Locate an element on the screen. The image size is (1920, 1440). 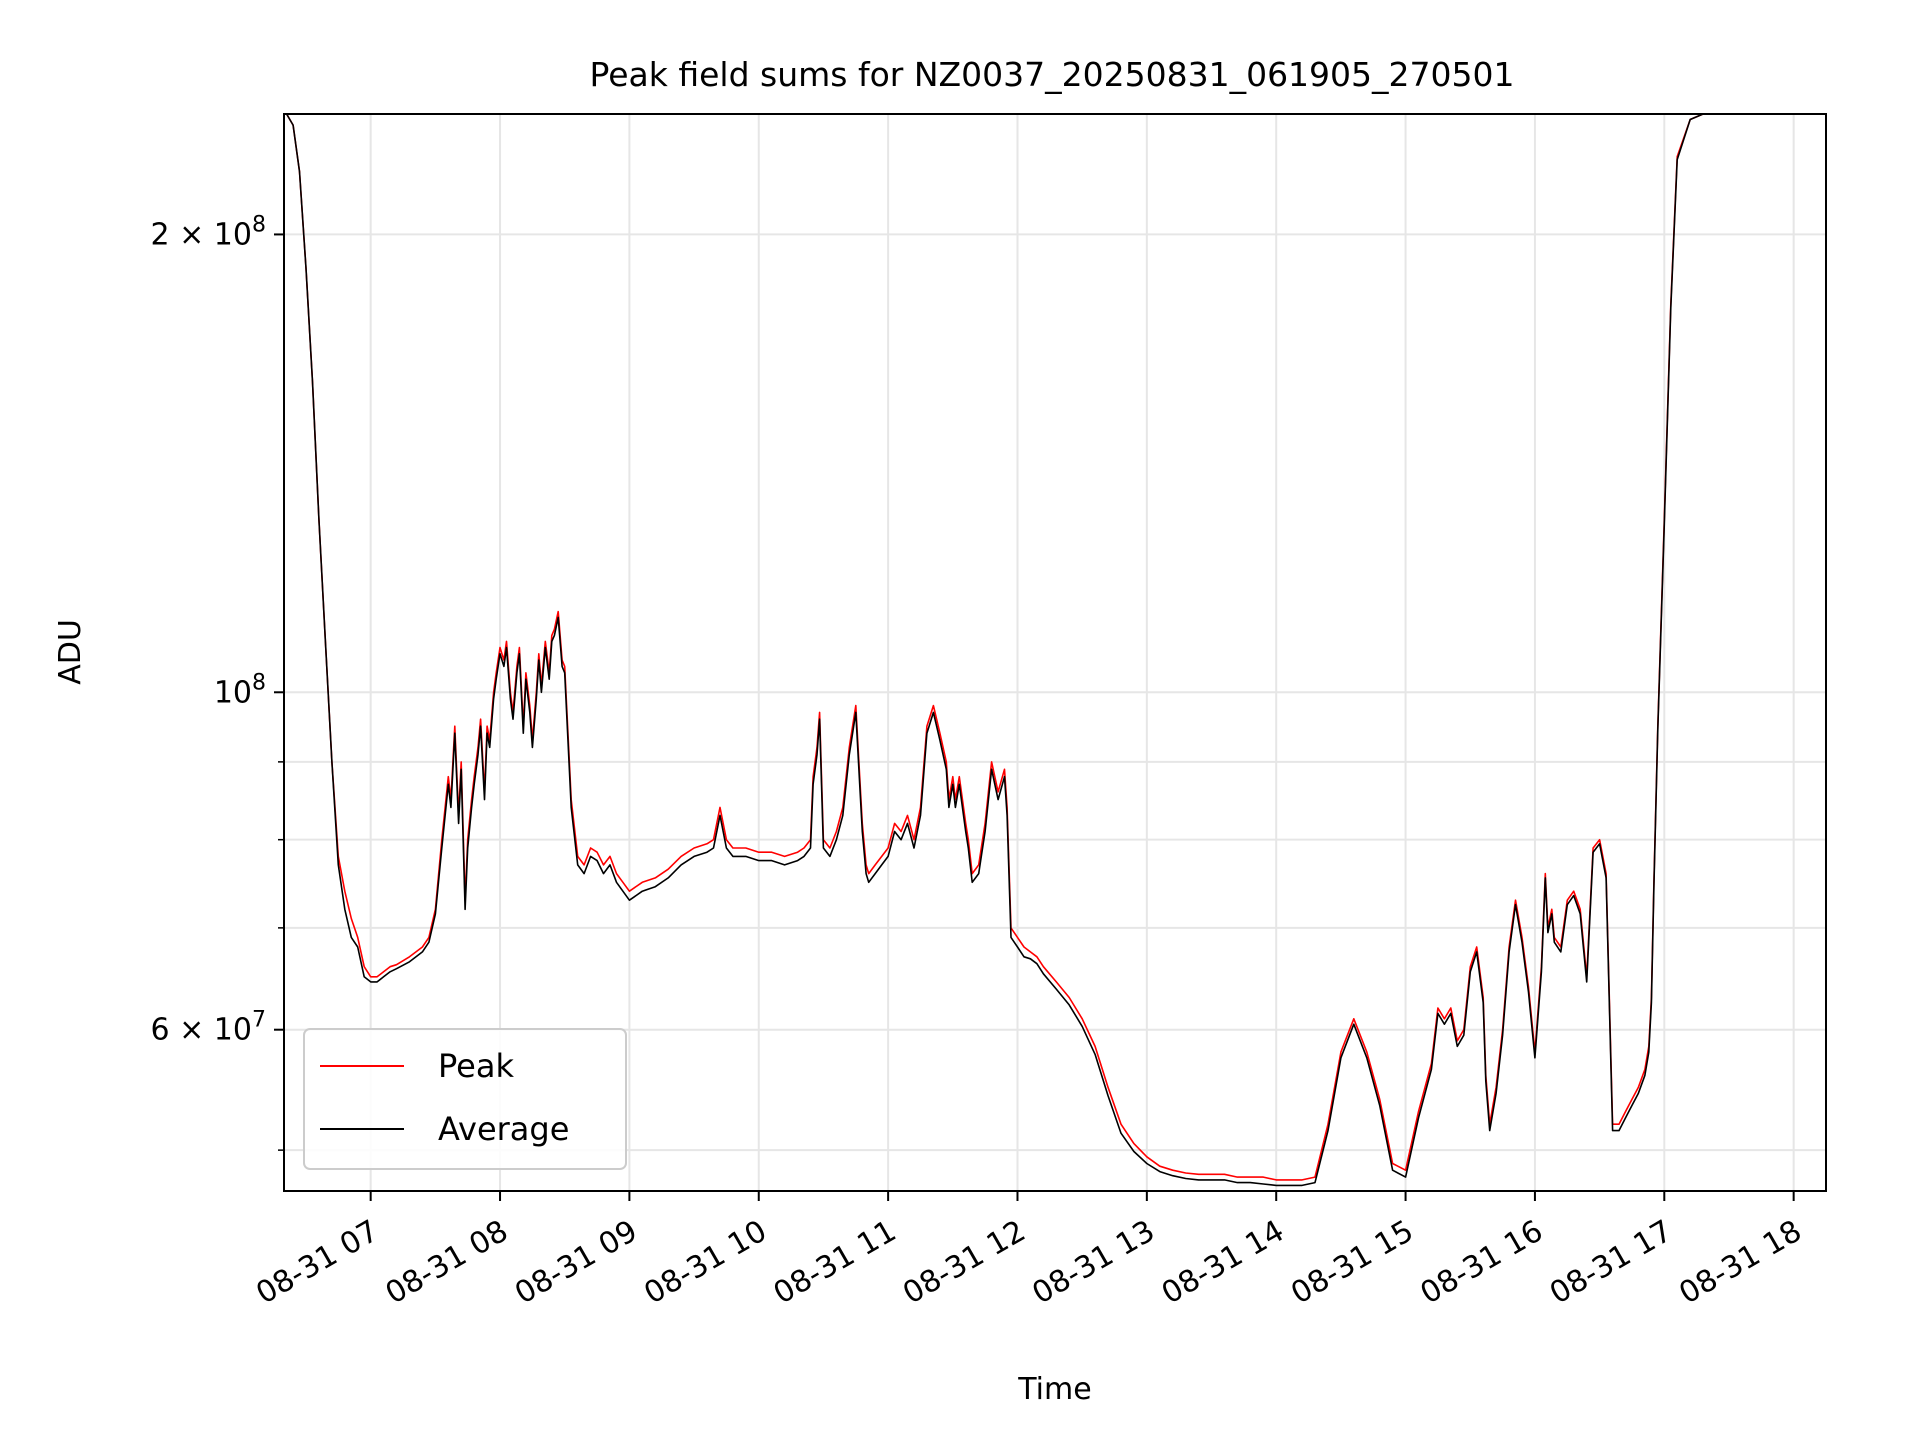
y-tick-label: 2 × 108 is located at coordinates (208, 232).